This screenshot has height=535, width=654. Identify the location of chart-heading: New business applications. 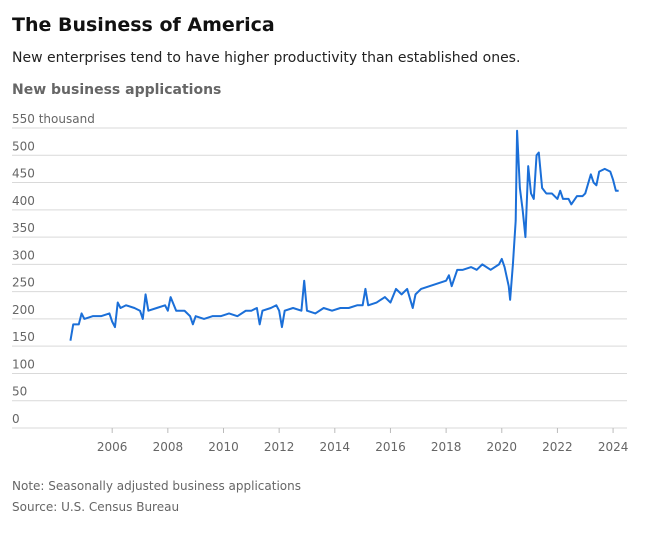
(116, 90).